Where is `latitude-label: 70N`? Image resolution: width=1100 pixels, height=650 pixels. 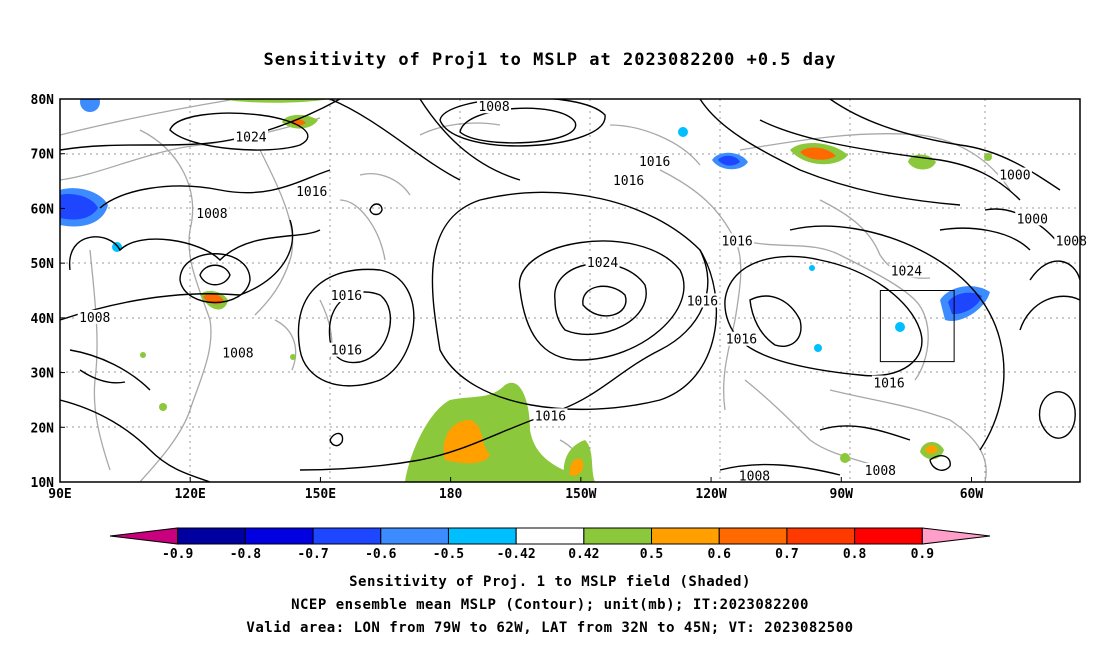 latitude-label: 70N is located at coordinates (43, 155).